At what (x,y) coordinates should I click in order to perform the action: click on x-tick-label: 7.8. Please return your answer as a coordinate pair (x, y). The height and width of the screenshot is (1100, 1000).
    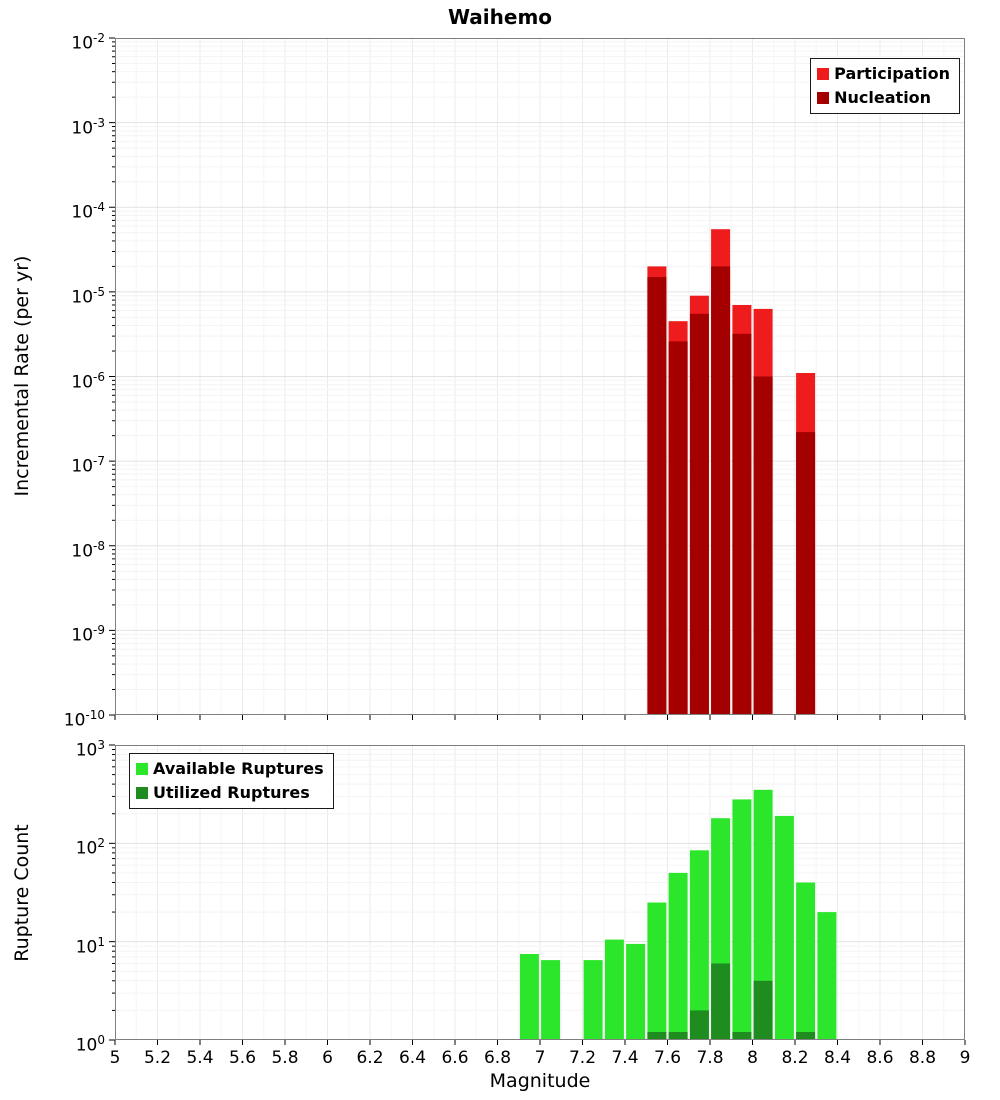
    Looking at the image, I should click on (710, 1058).